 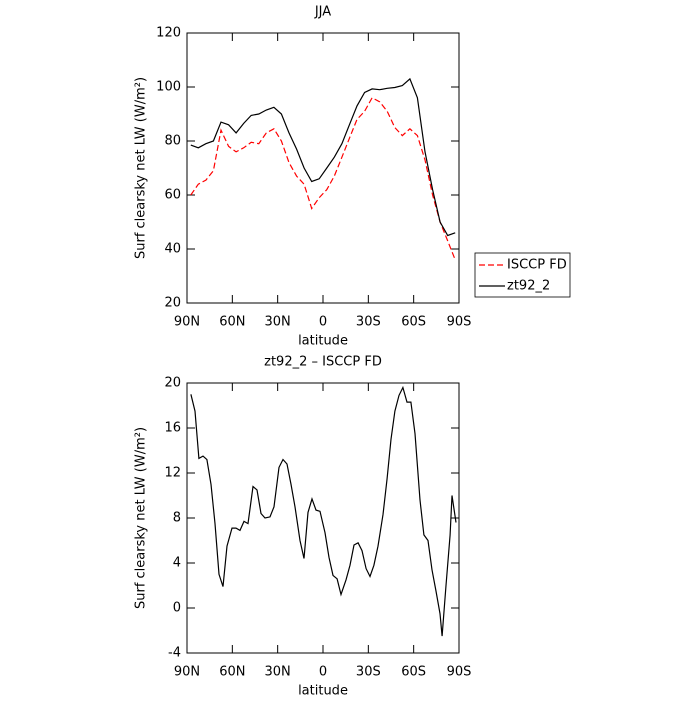 I want to click on y-tick-label: 8, so click(x=177, y=518).